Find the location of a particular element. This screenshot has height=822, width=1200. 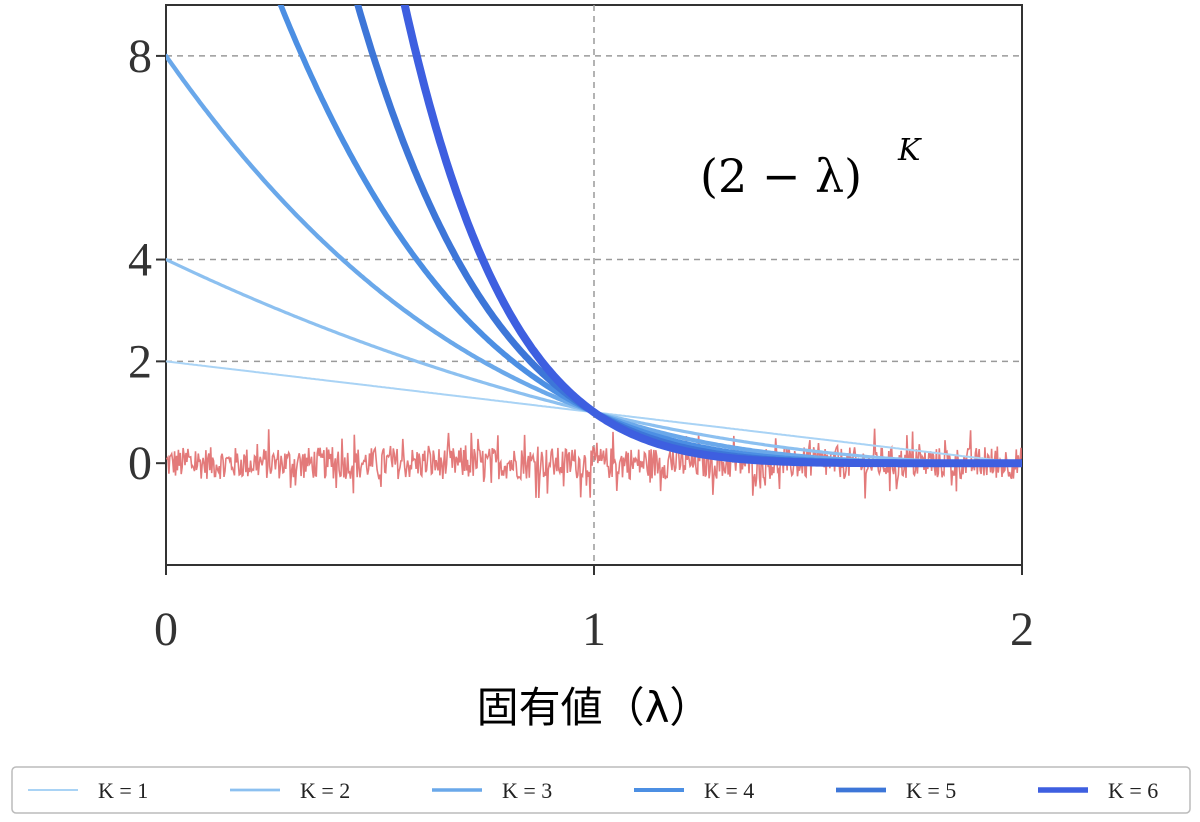

x-tick-label: 2 is located at coordinates (1022, 629).